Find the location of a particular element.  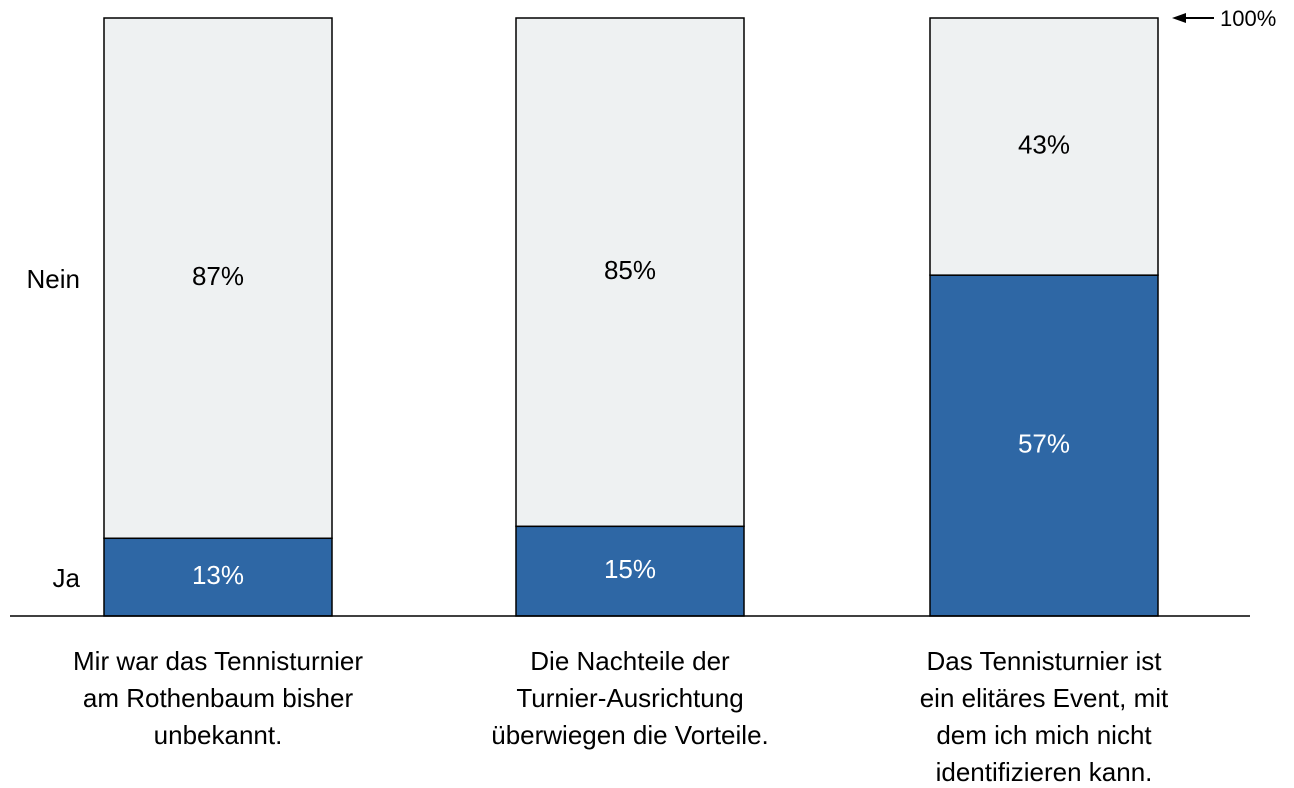

x-tick-label: dem ich mich nicht is located at coordinates (1044, 735).